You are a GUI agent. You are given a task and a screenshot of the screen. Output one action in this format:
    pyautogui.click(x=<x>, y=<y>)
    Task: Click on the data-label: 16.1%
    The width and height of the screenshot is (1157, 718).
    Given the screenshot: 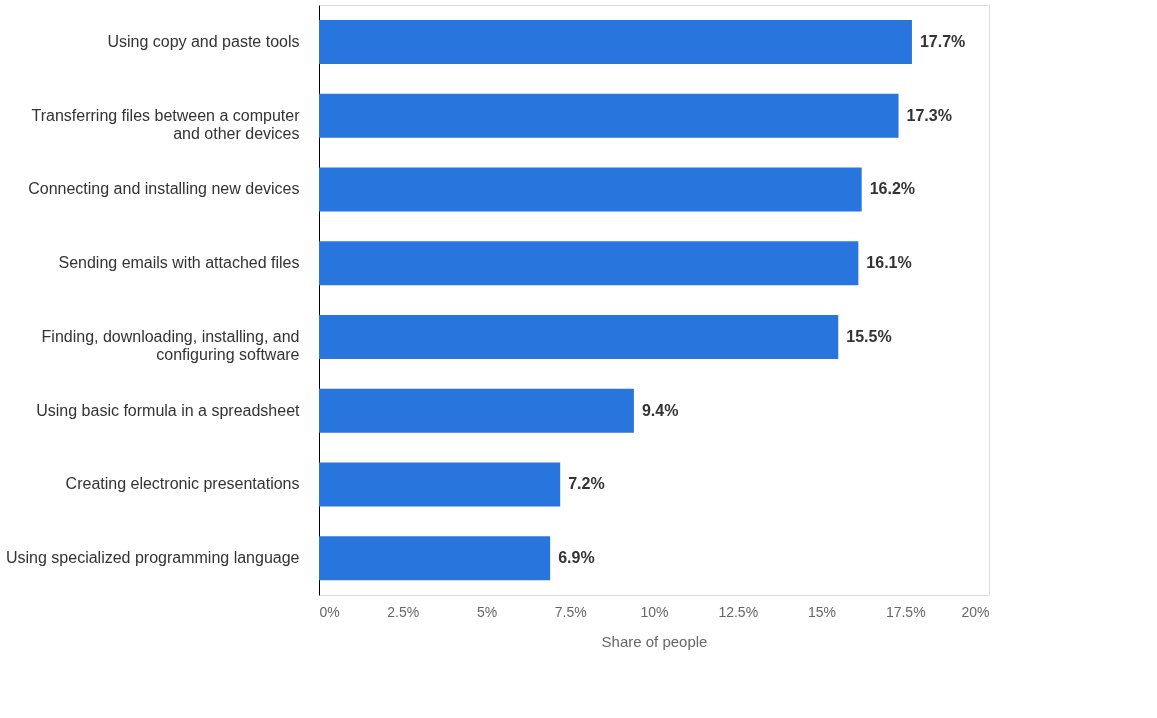 What is the action you would take?
    pyautogui.click(x=889, y=263)
    